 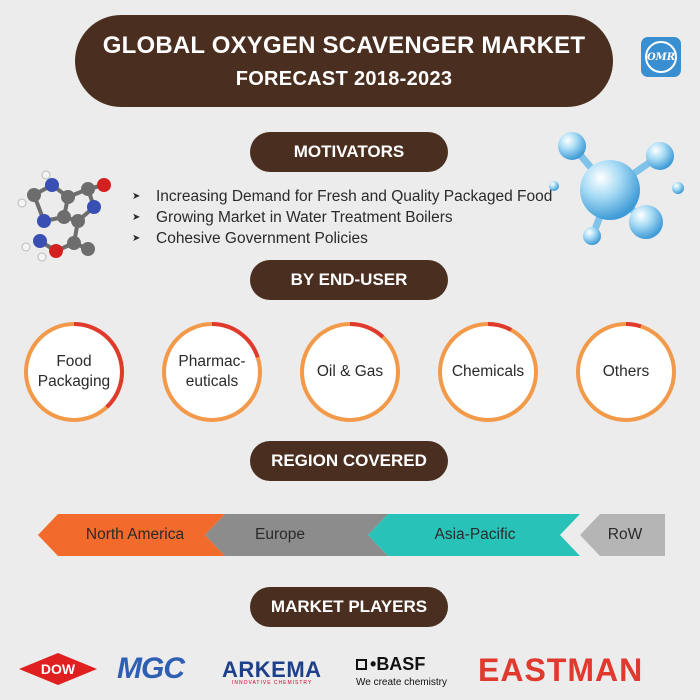 I want to click on end-user-label: Others, so click(x=626, y=371).